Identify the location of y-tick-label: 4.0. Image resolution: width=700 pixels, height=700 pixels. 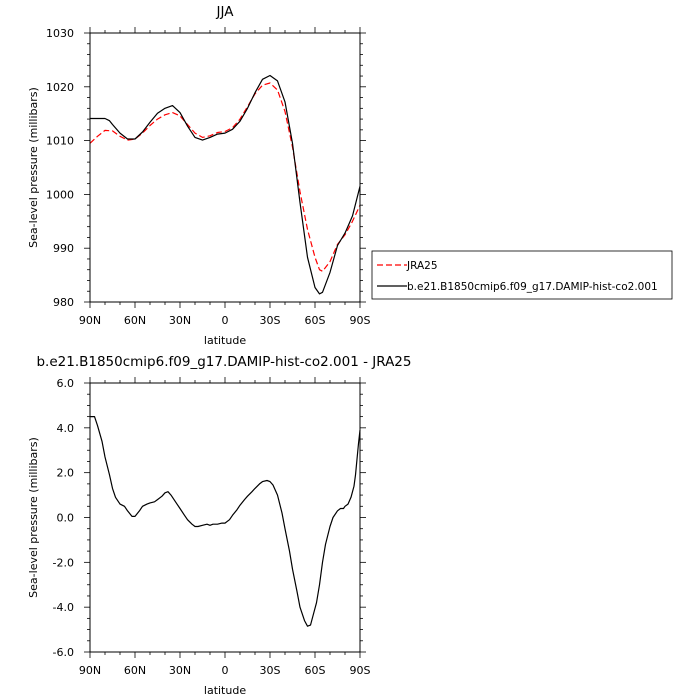
(66, 428).